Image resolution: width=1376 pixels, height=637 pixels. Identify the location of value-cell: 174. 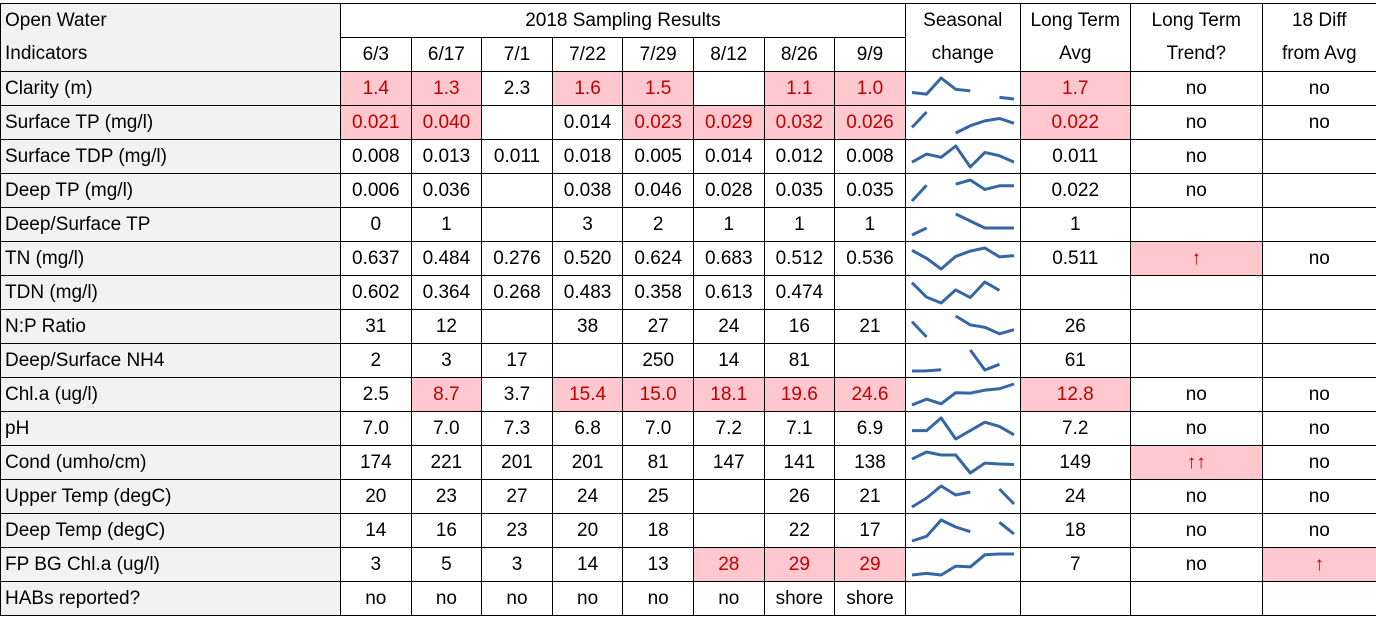
(376, 462).